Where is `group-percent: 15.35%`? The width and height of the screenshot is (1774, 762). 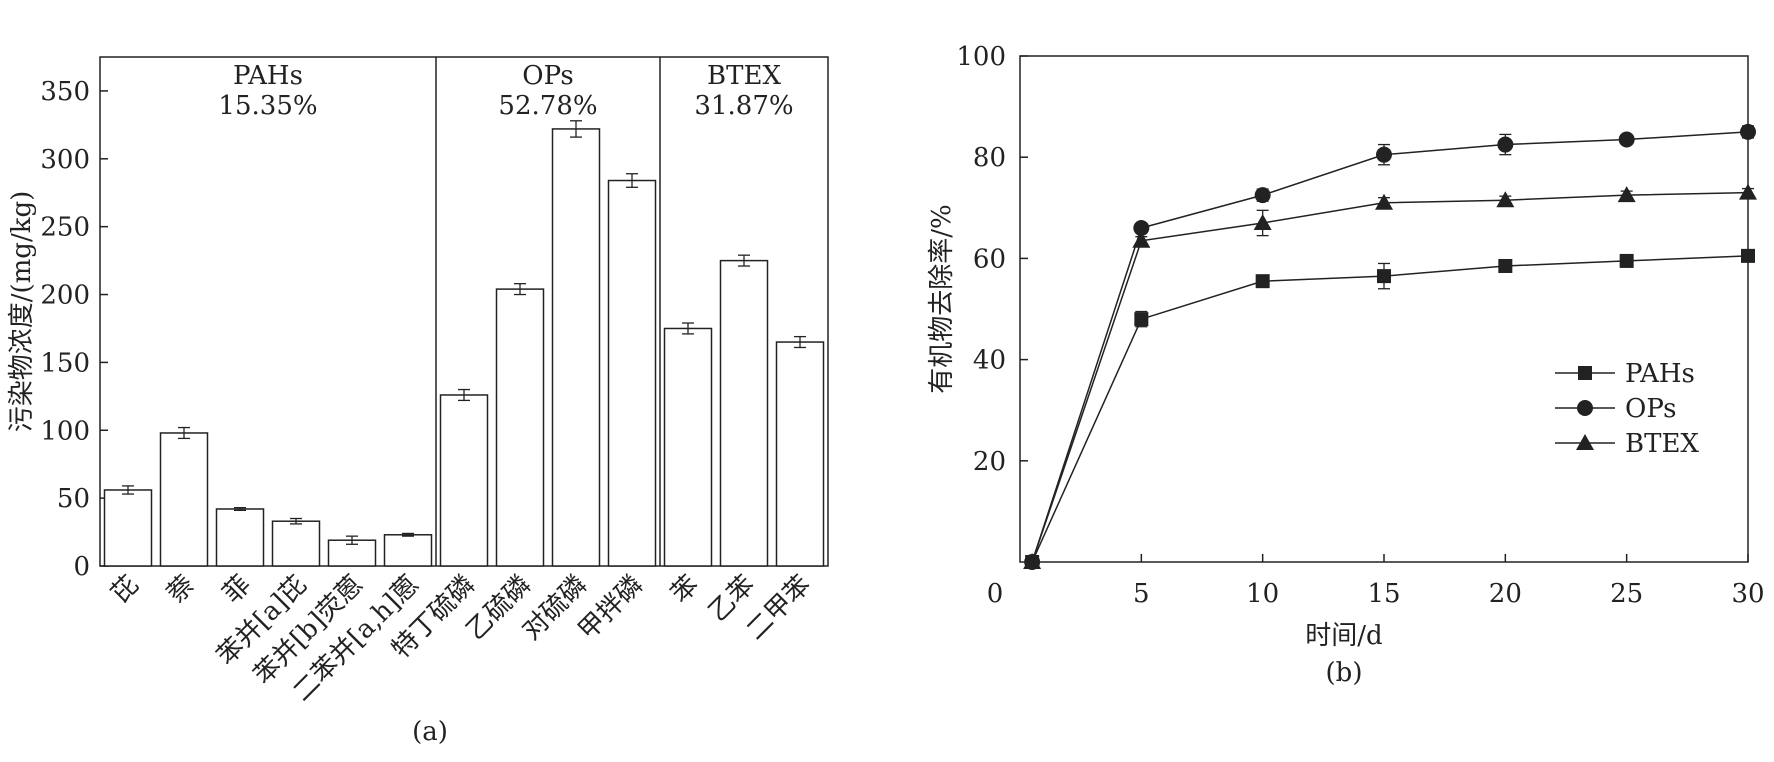
group-percent: 15.35% is located at coordinates (267, 106).